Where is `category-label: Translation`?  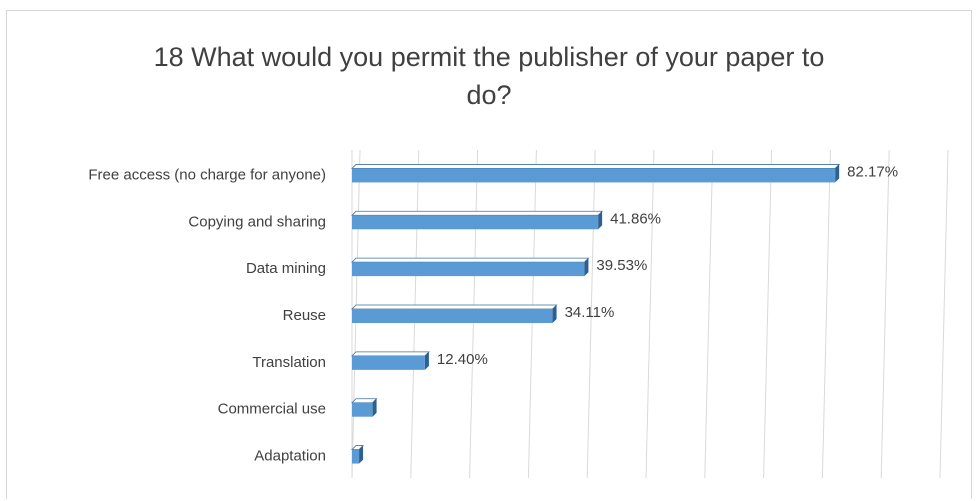 category-label: Translation is located at coordinates (289, 362).